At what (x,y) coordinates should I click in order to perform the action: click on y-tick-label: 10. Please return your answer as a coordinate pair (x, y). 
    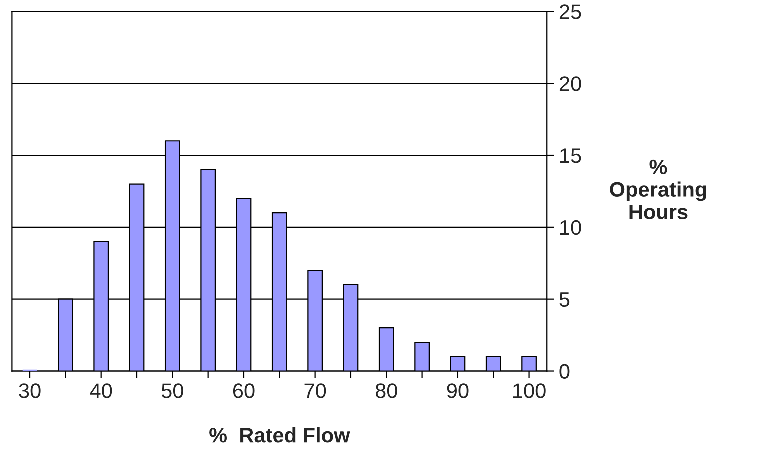
    Looking at the image, I should click on (571, 228).